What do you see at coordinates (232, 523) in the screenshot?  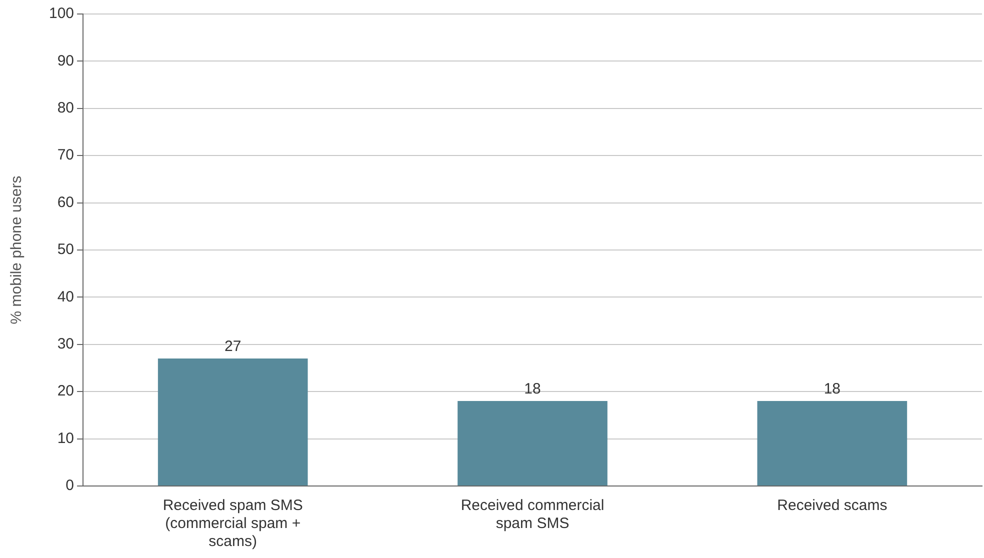 I see `x-tick-label: Received spam SMS (commercial spam + scams)` at bounding box center [232, 523].